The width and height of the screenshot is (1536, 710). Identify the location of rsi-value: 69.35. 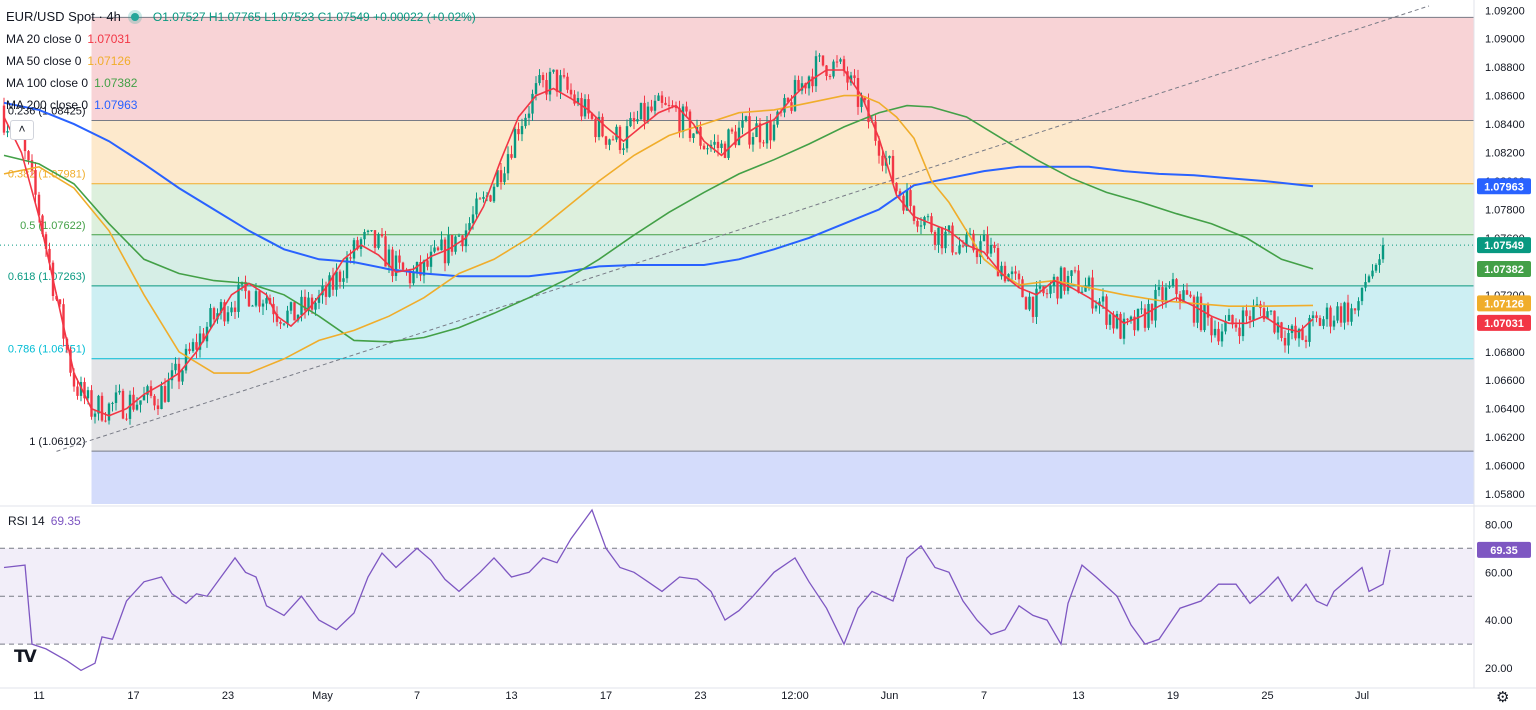
(65, 521).